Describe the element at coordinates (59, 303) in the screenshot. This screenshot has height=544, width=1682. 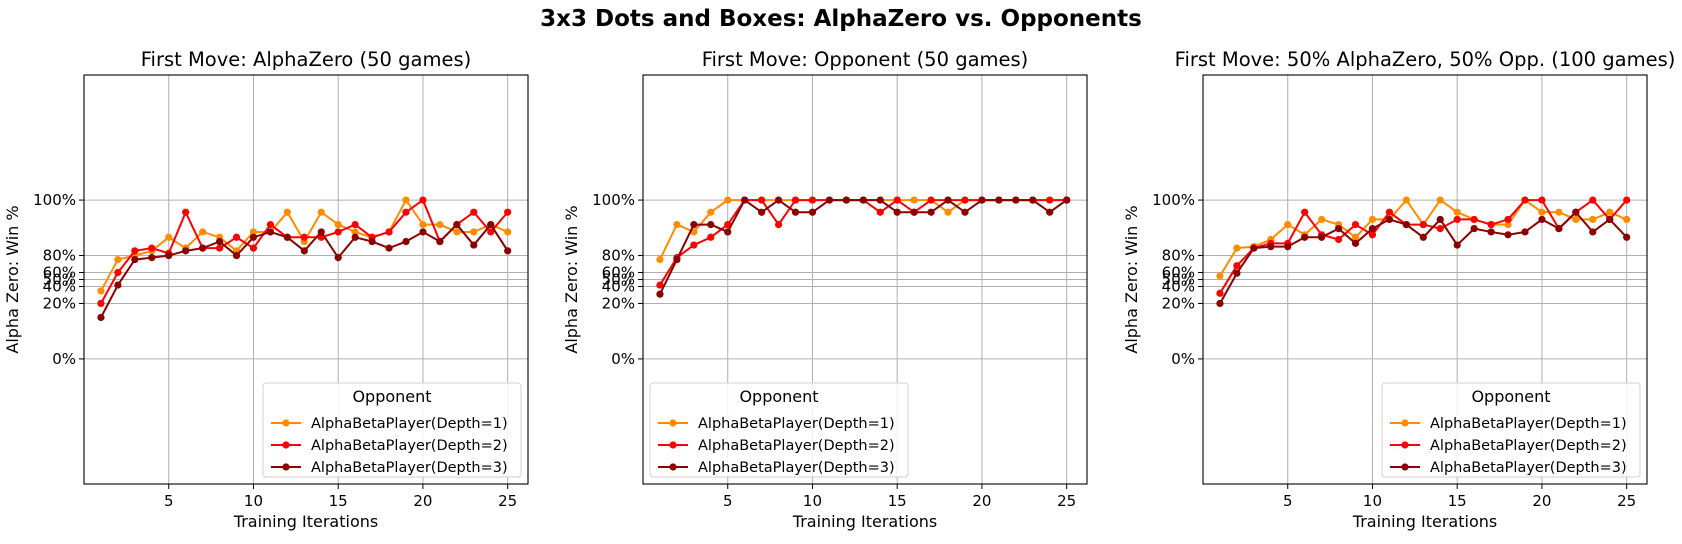
I see `y-tick-label: 20%` at that location.